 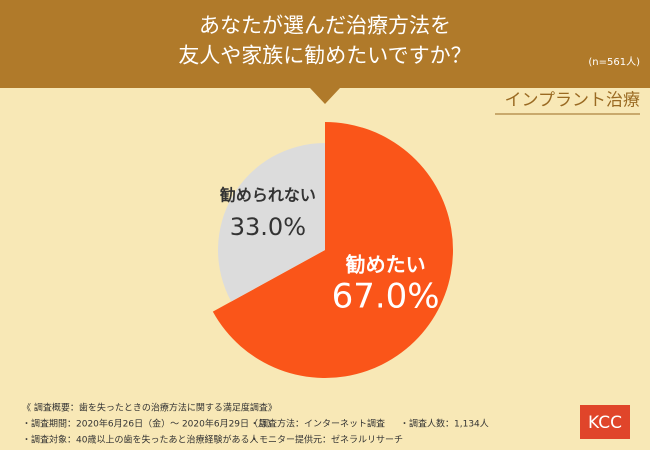 What do you see at coordinates (386, 264) in the screenshot?
I see `slice-label: 勧めたい` at bounding box center [386, 264].